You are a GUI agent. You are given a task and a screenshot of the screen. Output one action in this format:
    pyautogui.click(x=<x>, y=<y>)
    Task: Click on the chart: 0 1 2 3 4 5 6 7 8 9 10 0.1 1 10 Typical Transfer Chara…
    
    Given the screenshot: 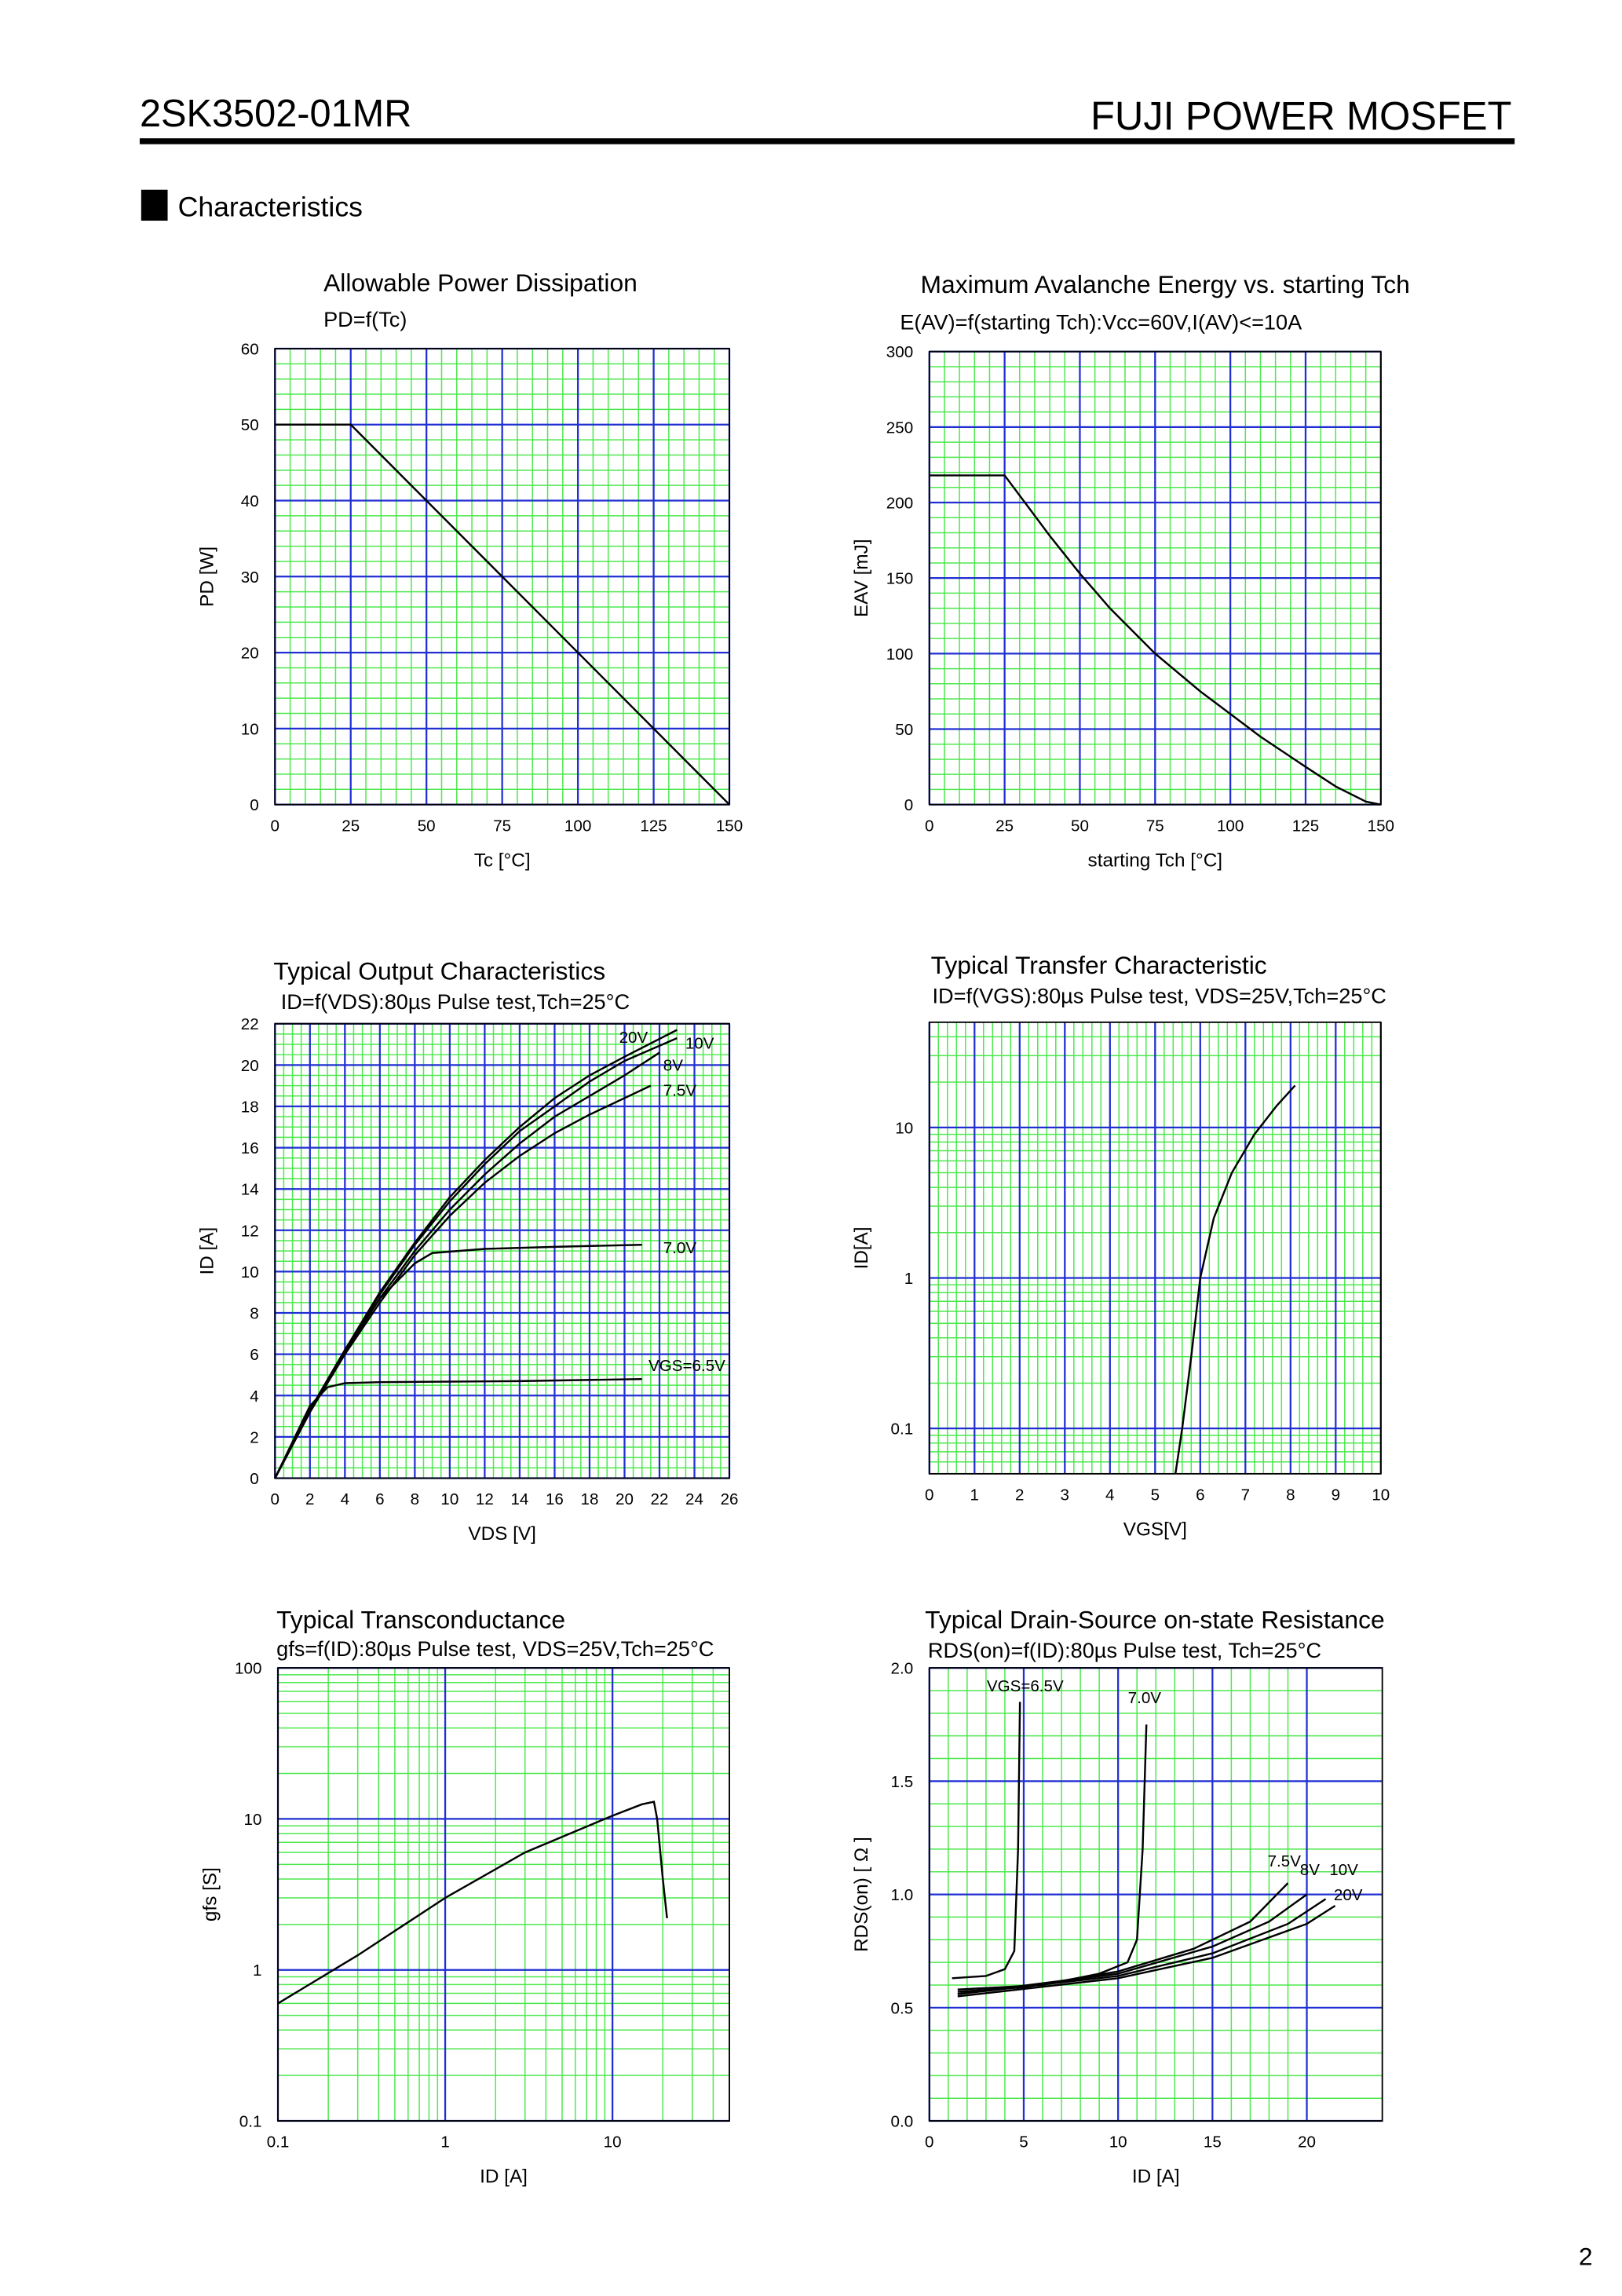 What is the action you would take?
    pyautogui.click(x=1120, y=1246)
    